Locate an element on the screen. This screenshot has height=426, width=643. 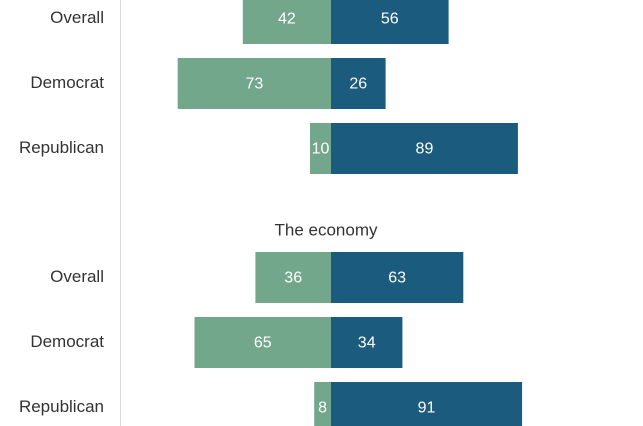
data-label: 73 is located at coordinates (254, 84).